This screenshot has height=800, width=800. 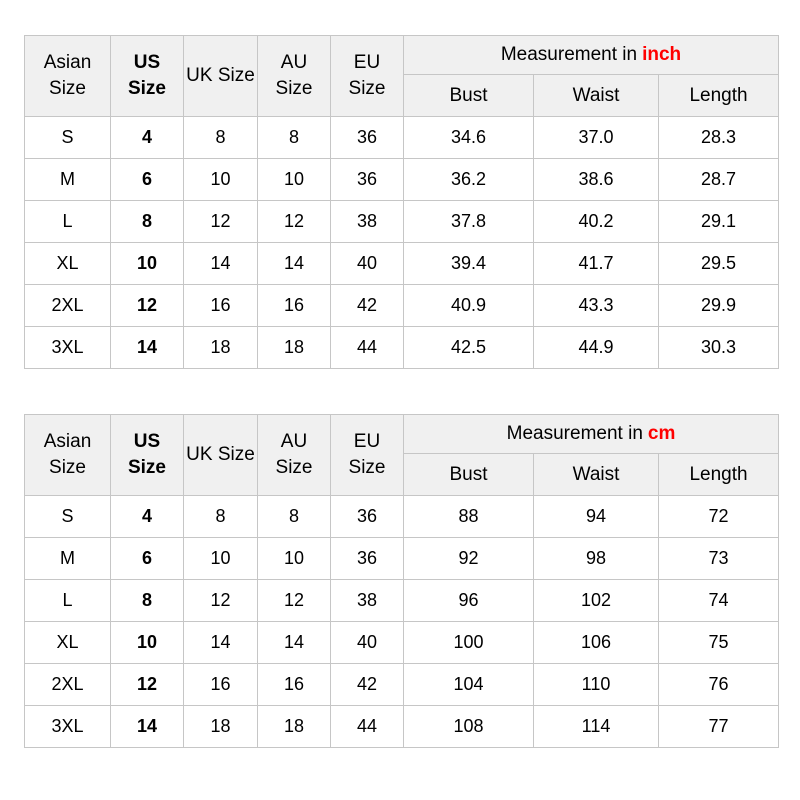 I want to click on waist-cell: 110, so click(x=596, y=684).